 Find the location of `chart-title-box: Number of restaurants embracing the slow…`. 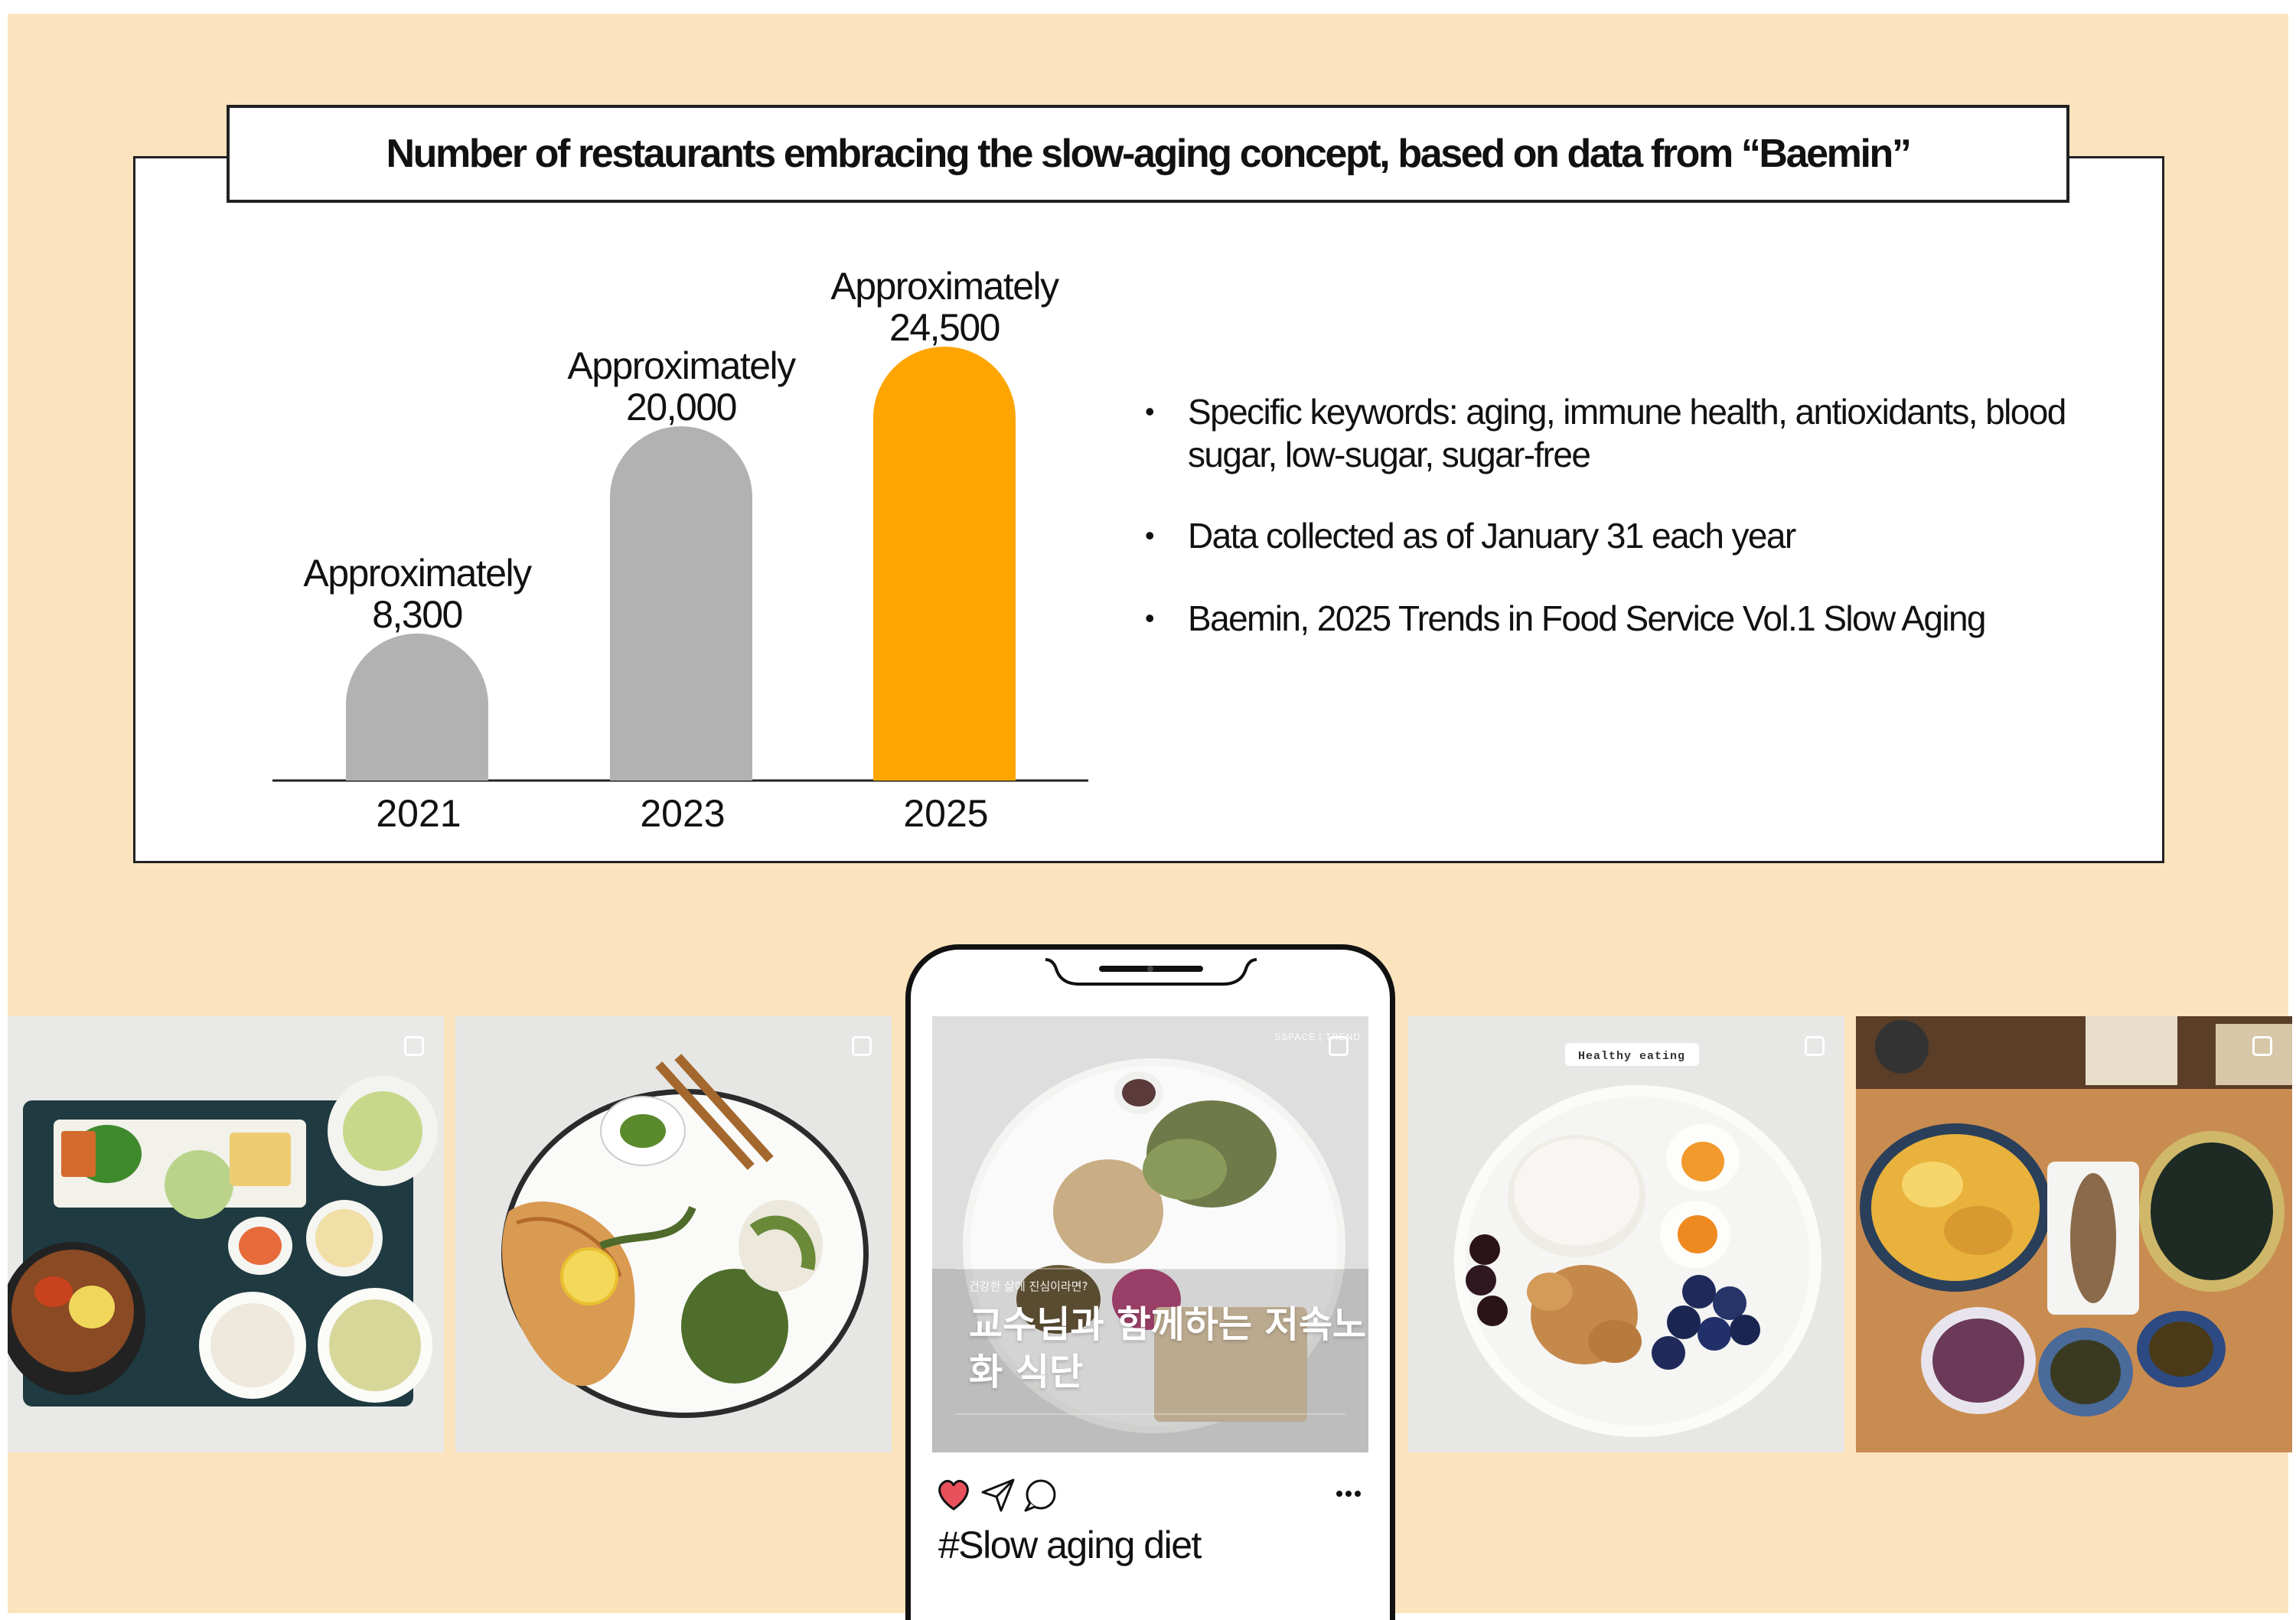

chart-title-box: Number of restaurants embracing the slow… is located at coordinates (1148, 154).